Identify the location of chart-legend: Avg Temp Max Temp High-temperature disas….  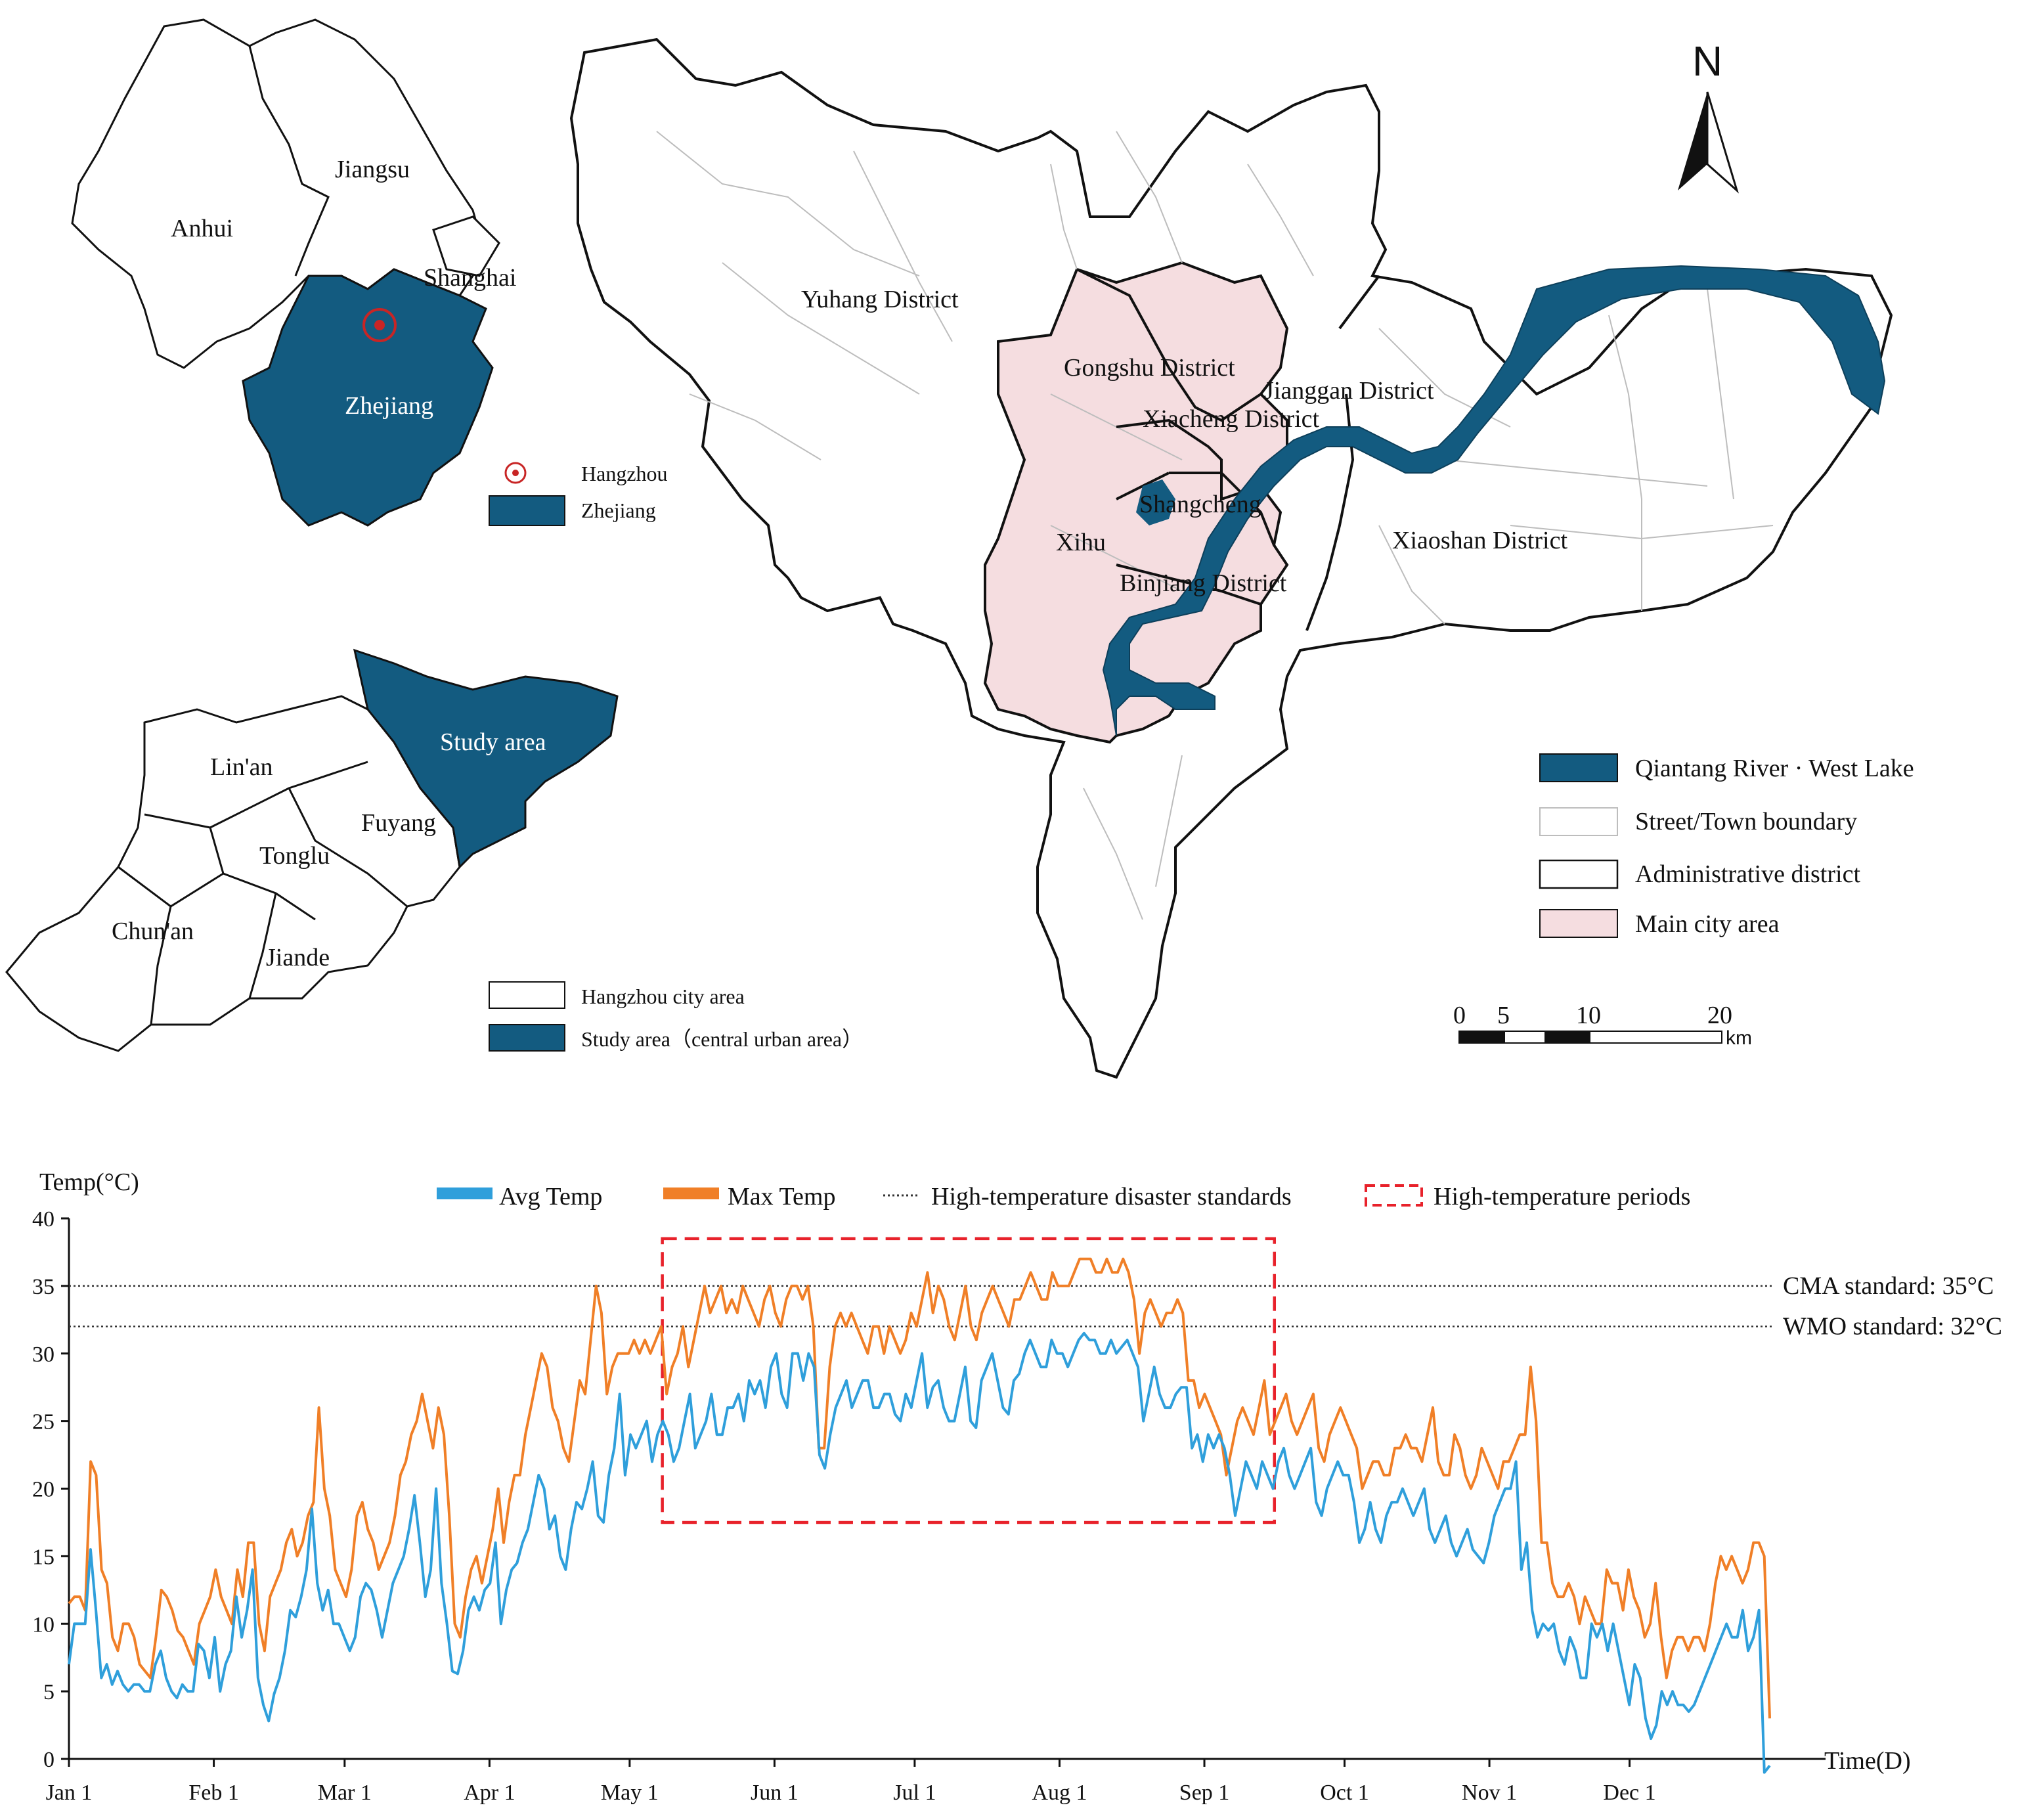
(1063, 1196).